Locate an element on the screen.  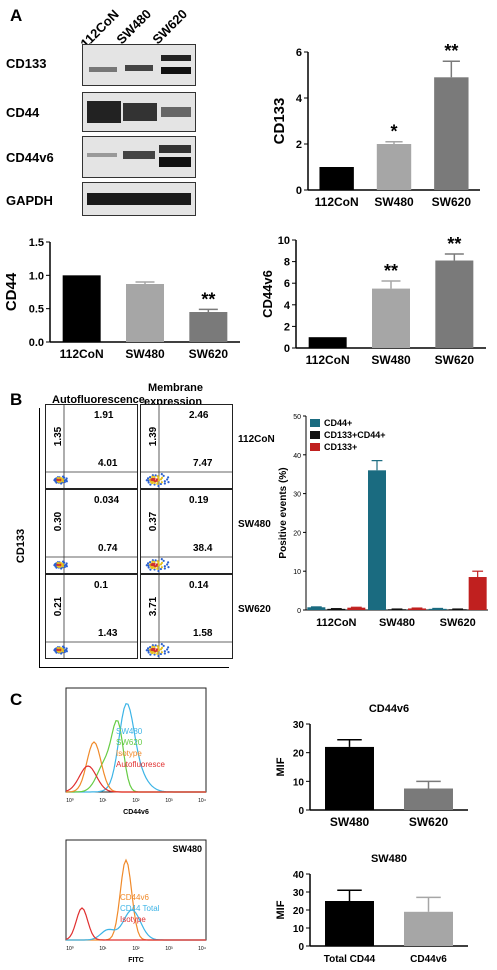
y-tick-label: 50 is located at coordinates (297, 417).